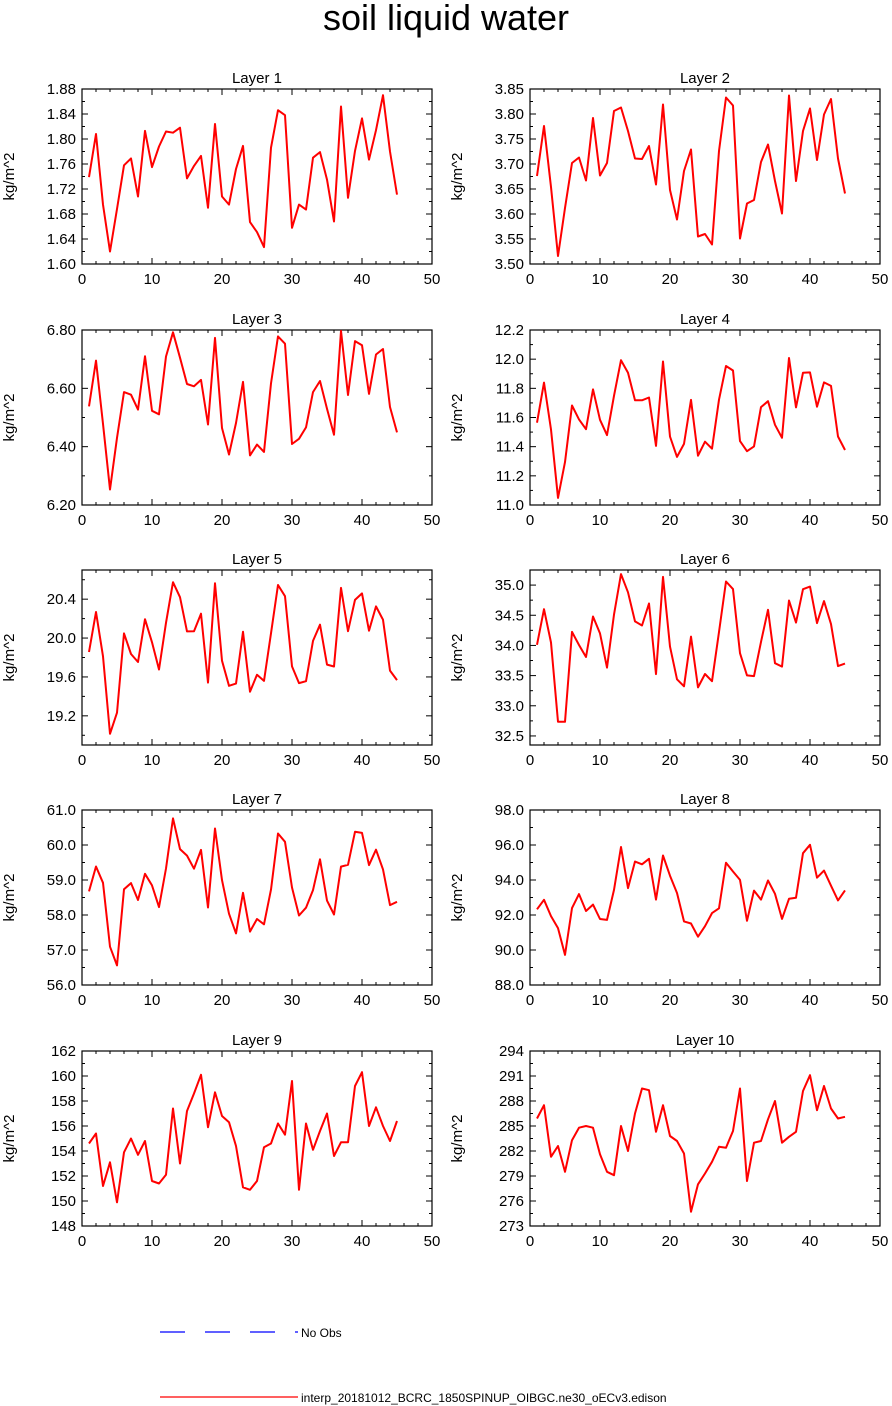 This screenshot has height=1406, width=892. Describe the element at coordinates (509, 950) in the screenshot. I see `y-tick-label: 90.0` at that location.